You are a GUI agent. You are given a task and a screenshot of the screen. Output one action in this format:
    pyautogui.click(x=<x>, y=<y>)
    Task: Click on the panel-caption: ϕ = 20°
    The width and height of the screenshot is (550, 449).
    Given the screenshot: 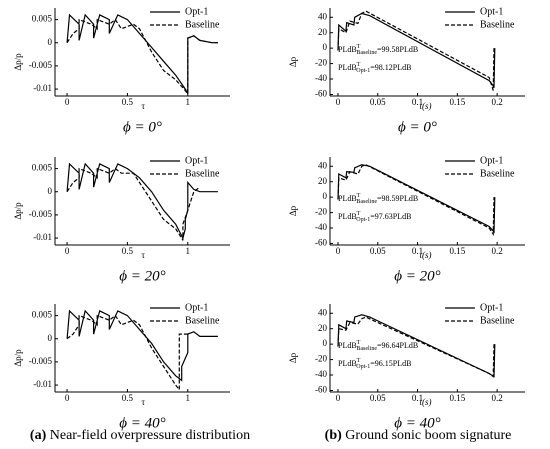 What is the action you would take?
    pyautogui.click(x=142, y=276)
    